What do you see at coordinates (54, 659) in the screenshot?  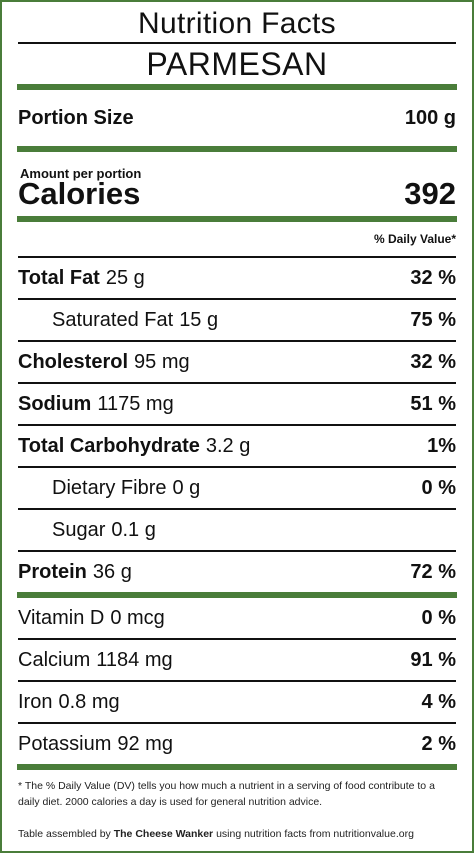 I see `vitamin-name: Calcium` at bounding box center [54, 659].